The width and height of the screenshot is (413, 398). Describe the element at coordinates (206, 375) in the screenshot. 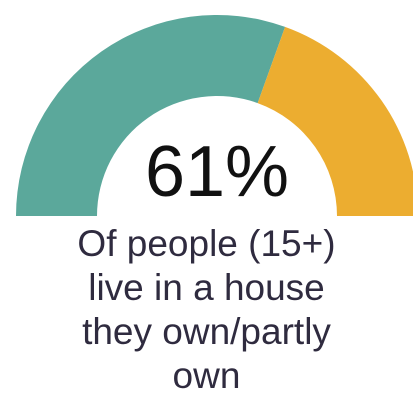

I see `caption-line-4: own` at that location.